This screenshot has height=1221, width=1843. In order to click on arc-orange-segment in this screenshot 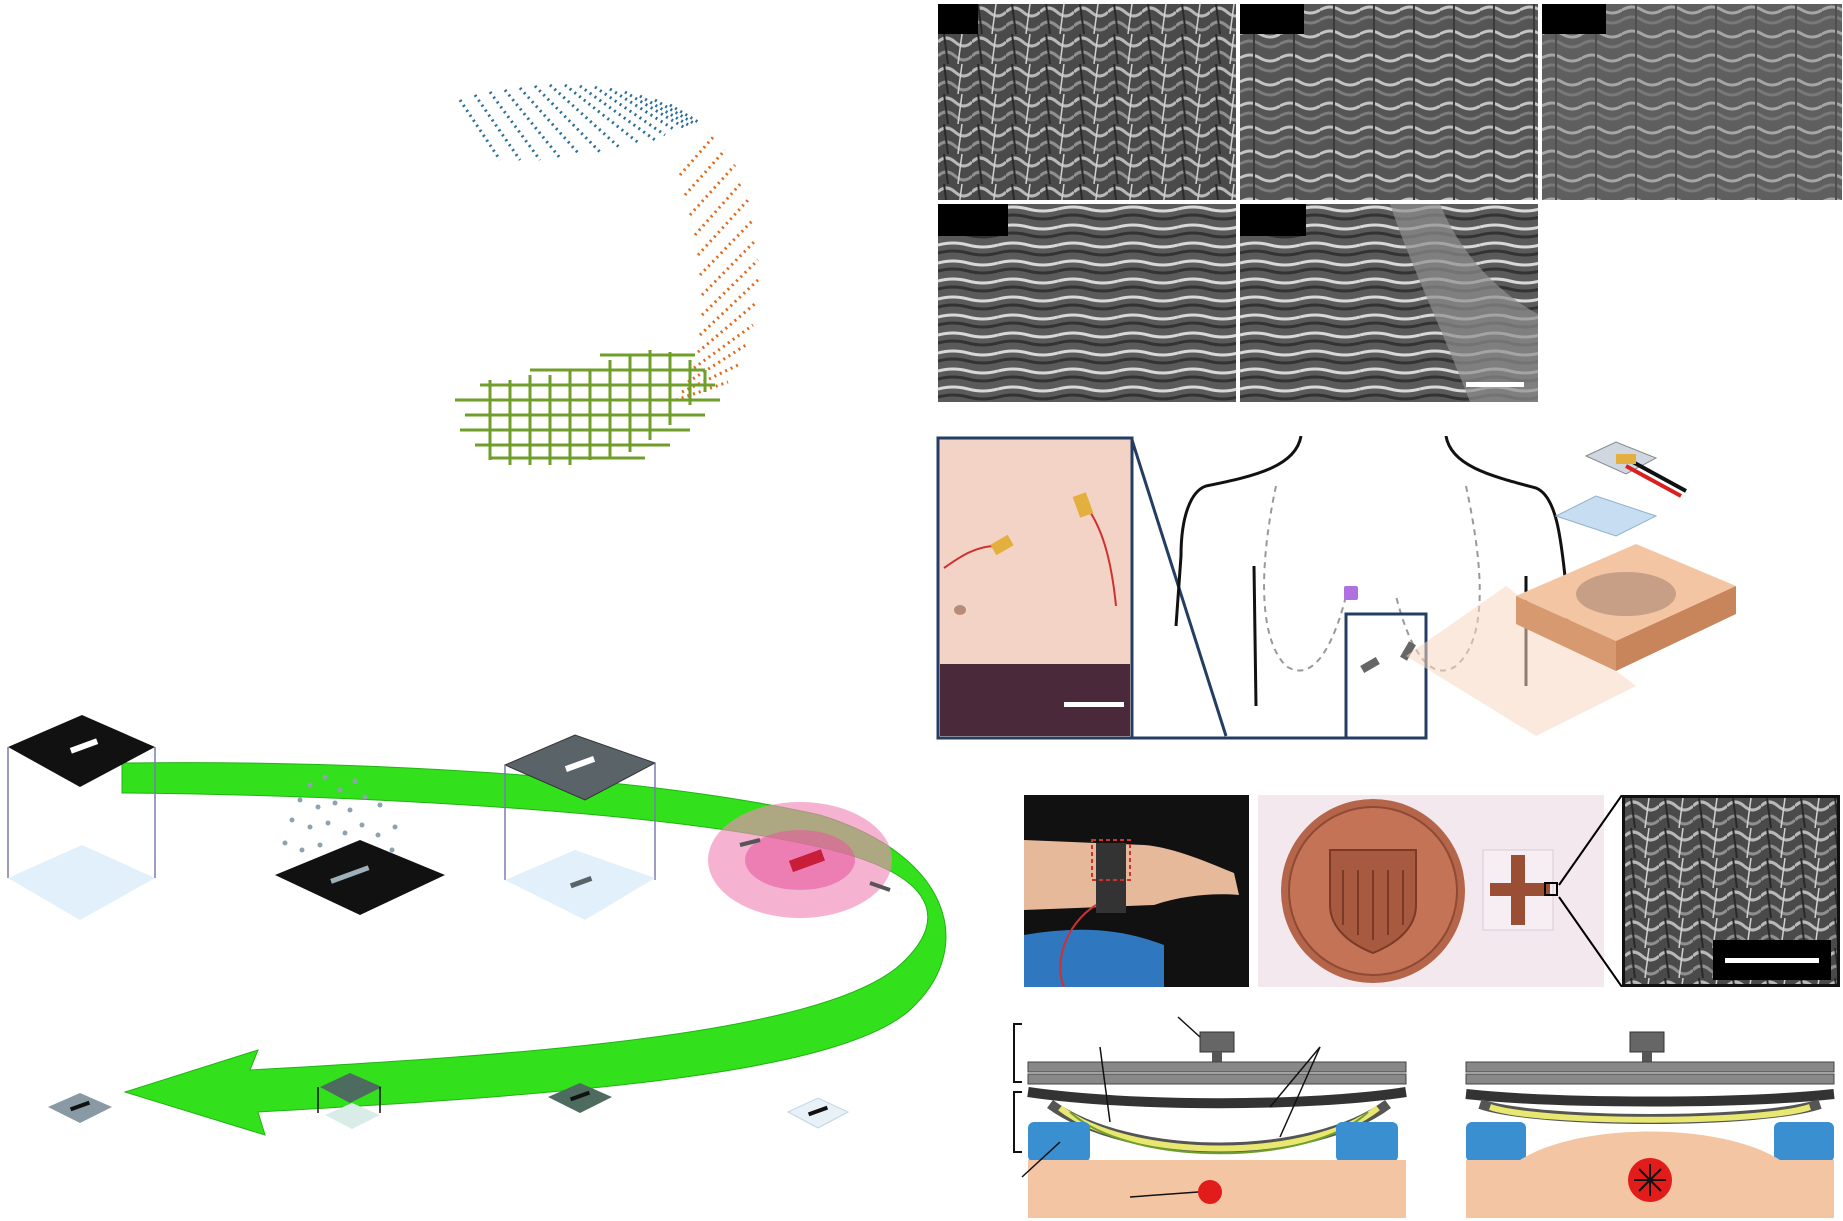, I will do `click(717, 268)`.